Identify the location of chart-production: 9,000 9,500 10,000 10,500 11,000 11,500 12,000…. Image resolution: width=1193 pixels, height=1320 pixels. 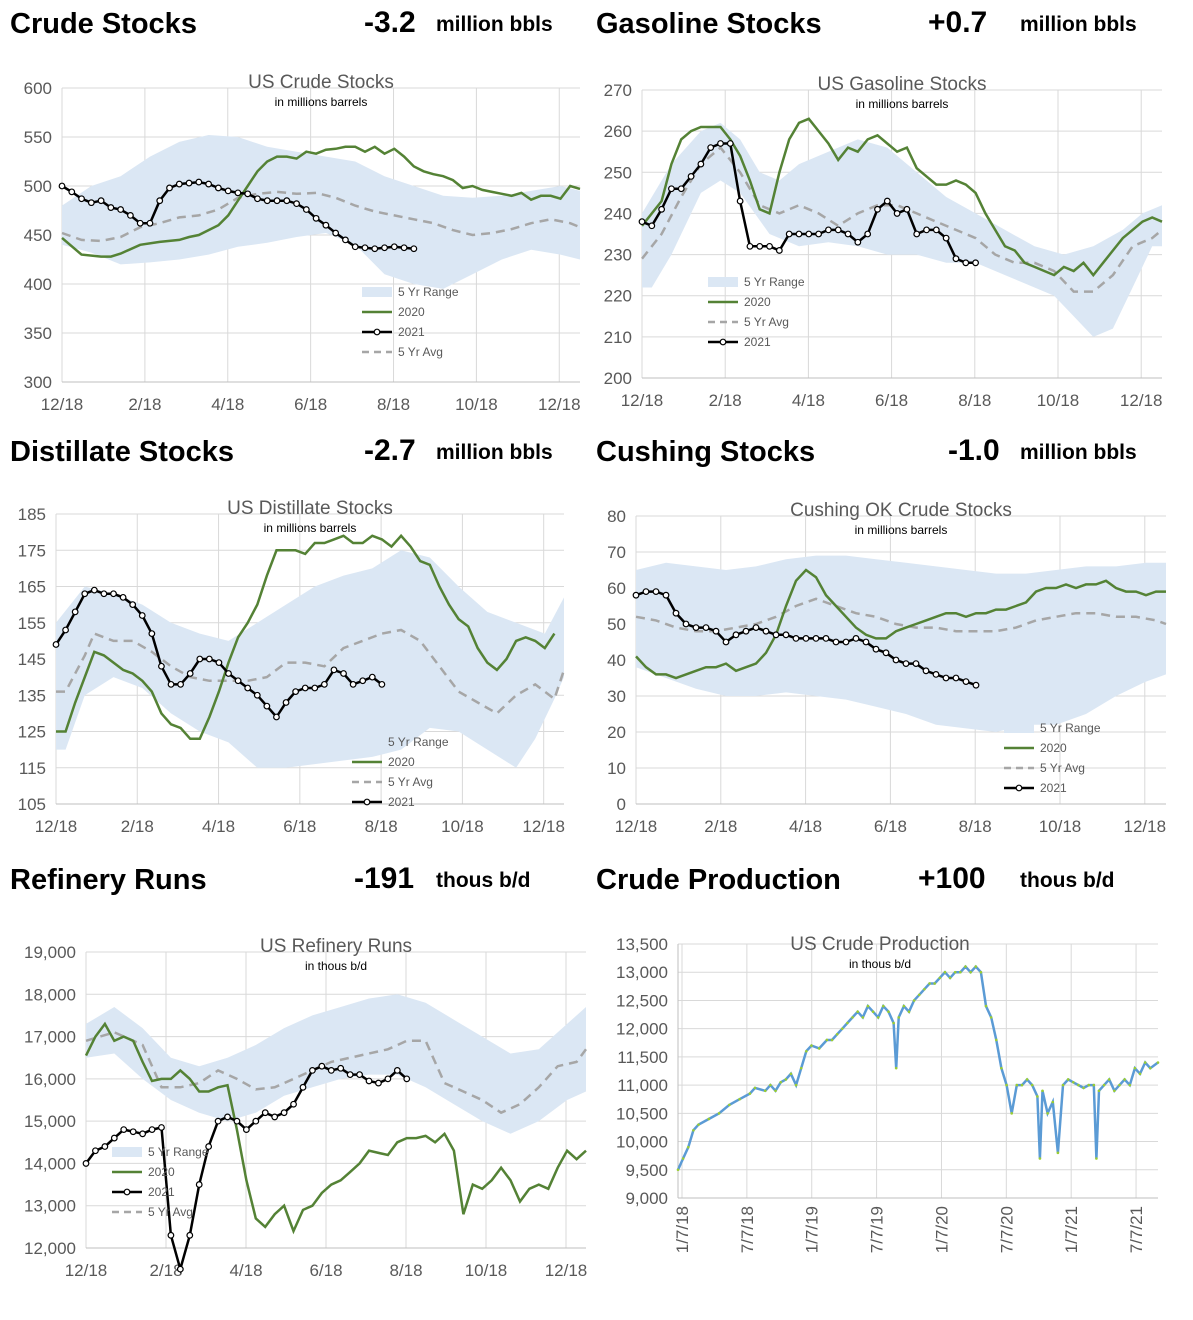
(888, 1093).